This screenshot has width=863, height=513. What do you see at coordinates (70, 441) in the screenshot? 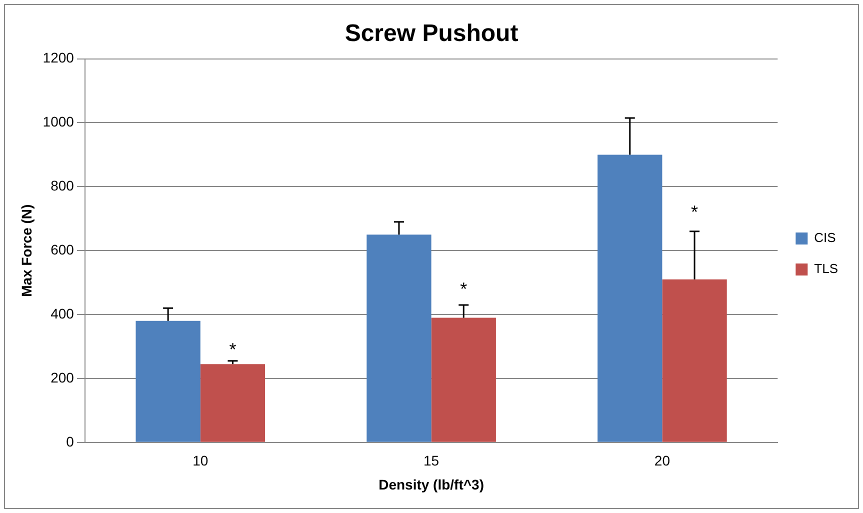
I see `y-tick-label: 0` at bounding box center [70, 441].